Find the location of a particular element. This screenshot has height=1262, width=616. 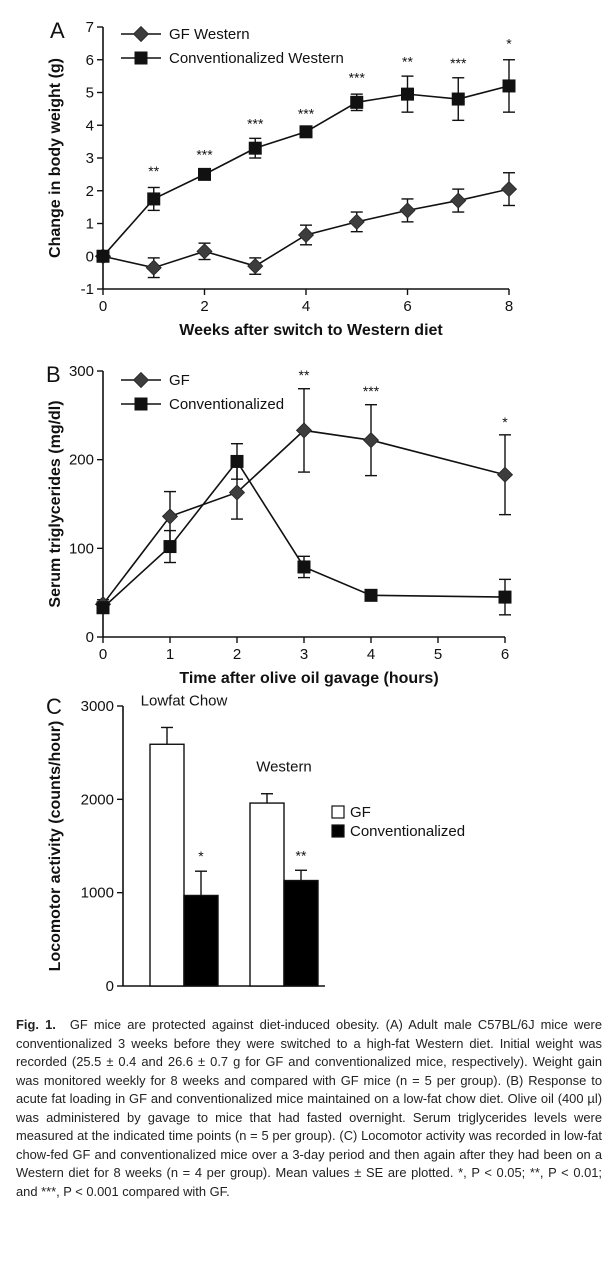

category-label: Western is located at coordinates (284, 767).